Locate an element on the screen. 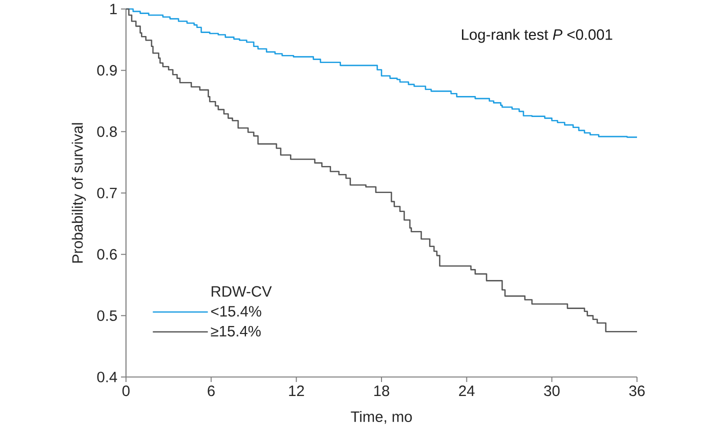  y-tick-label: 1 is located at coordinates (113, 9).